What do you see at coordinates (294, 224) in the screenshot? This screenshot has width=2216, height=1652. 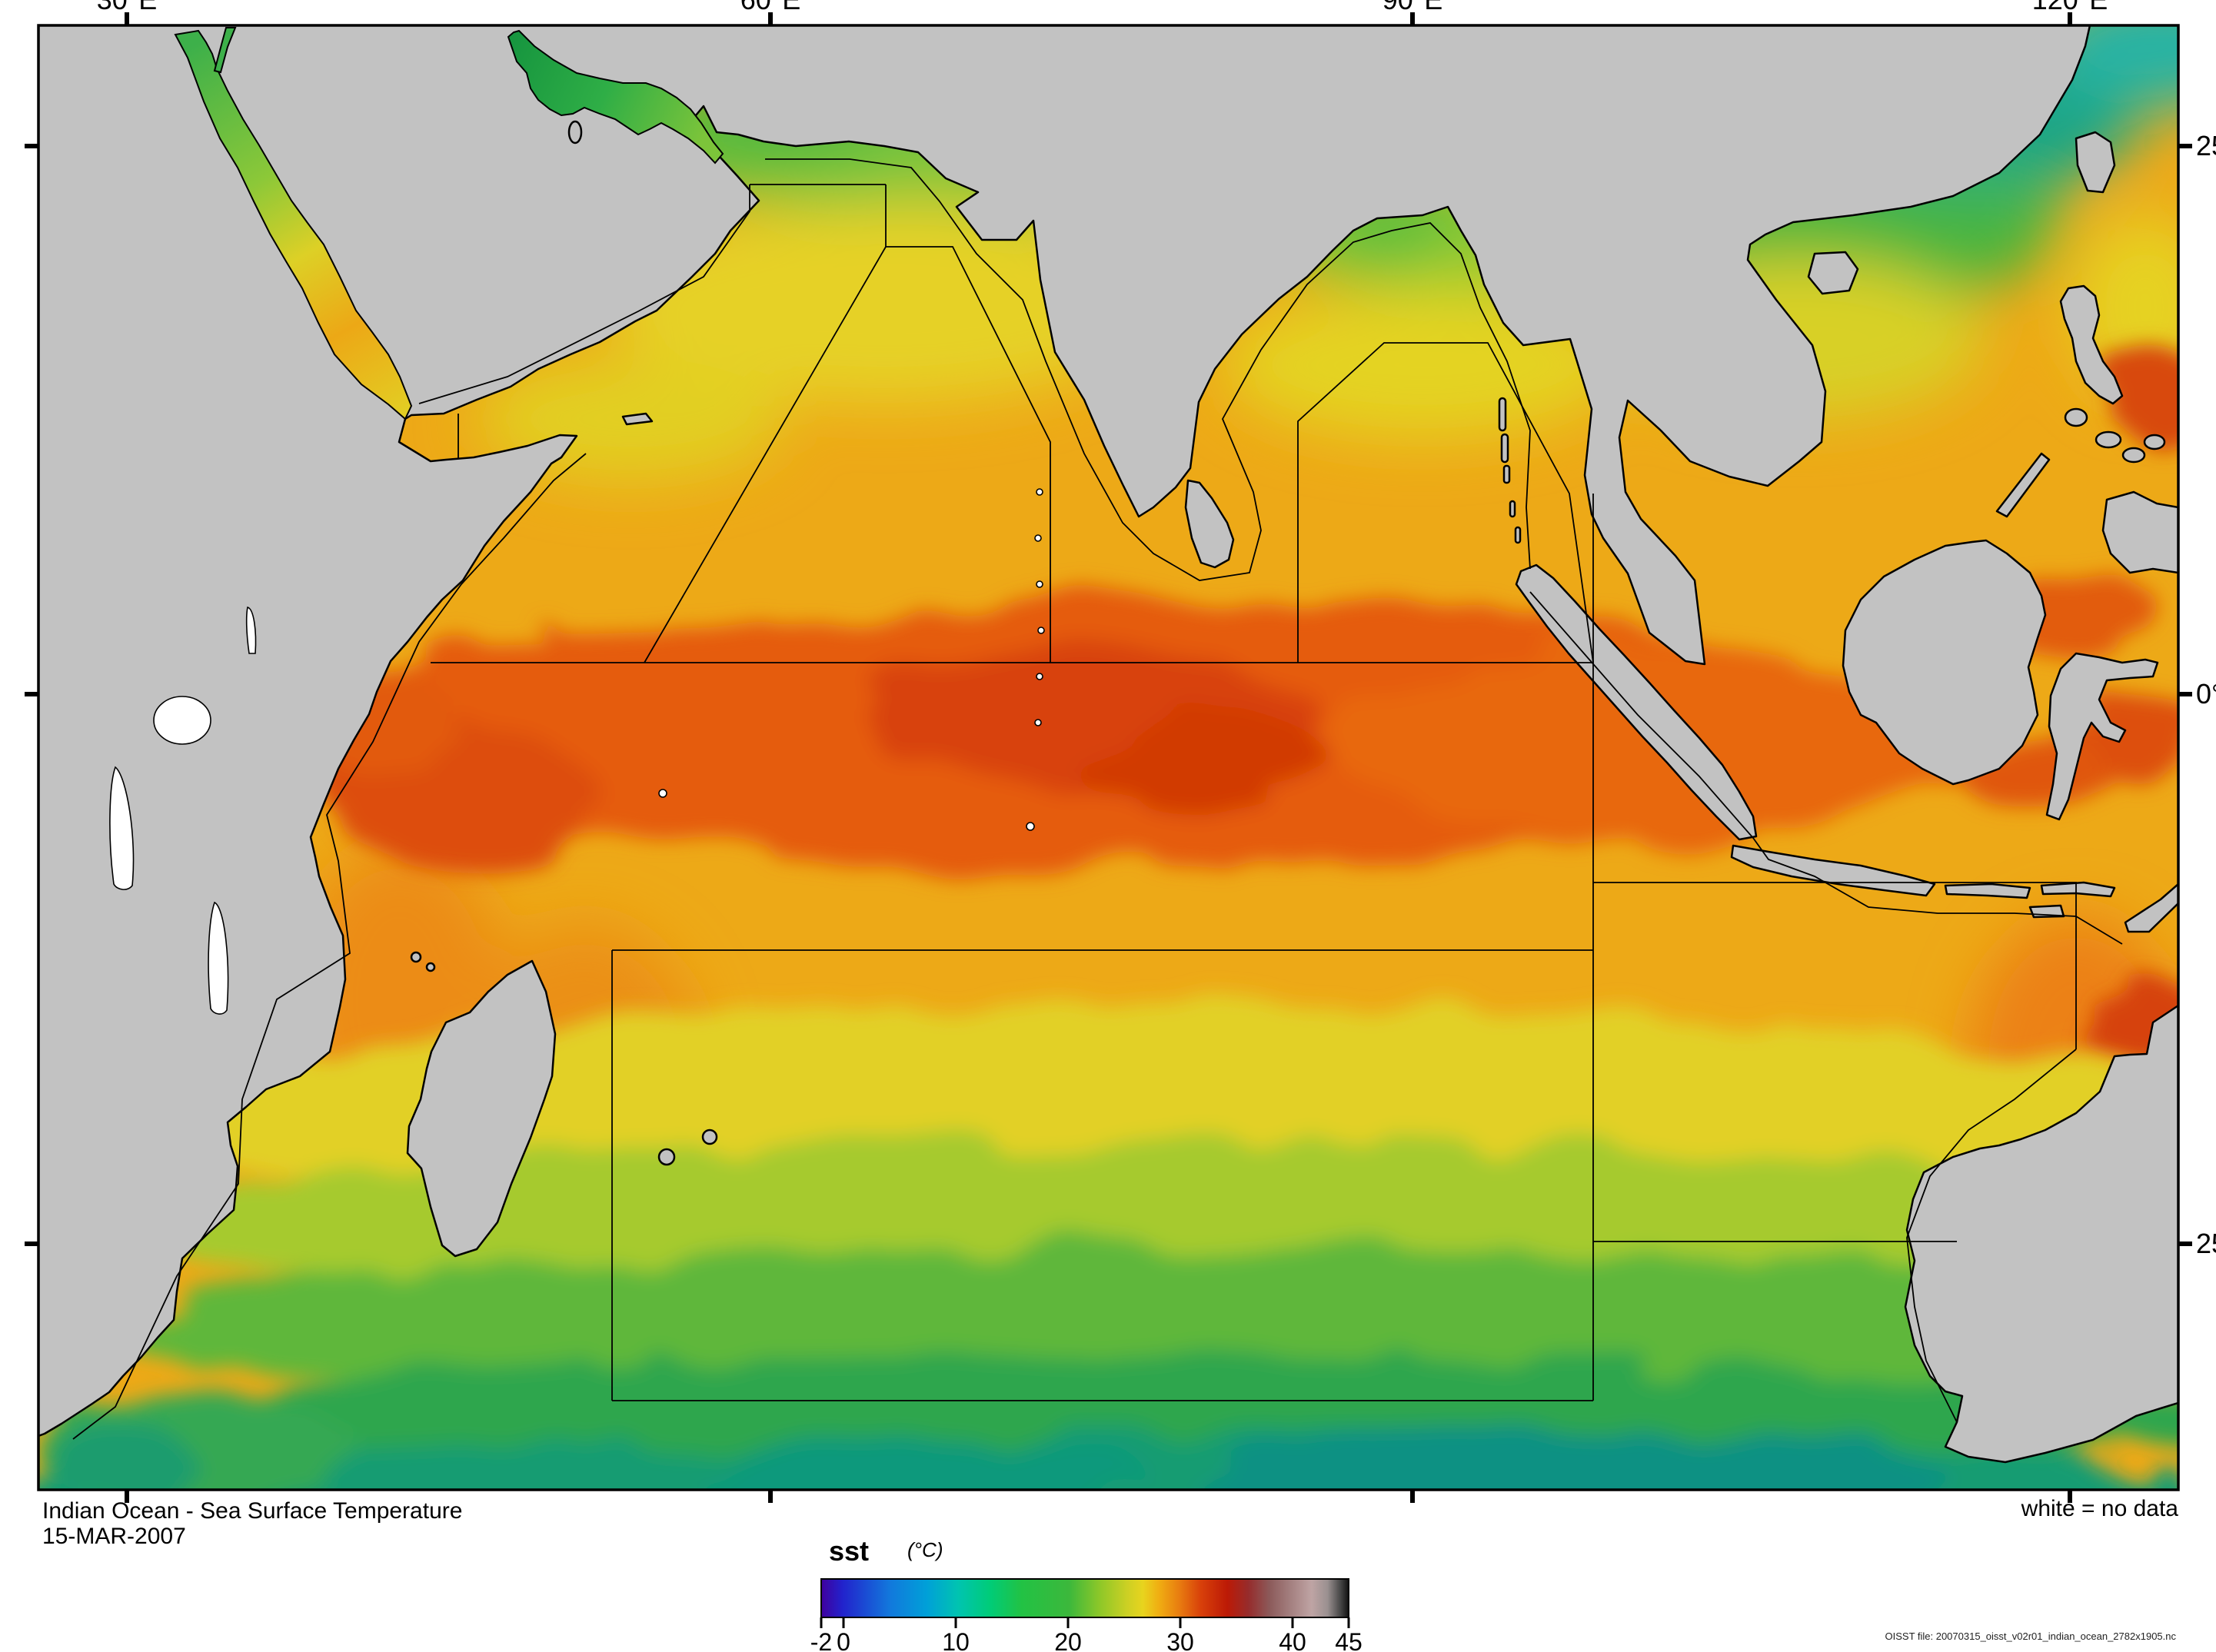 I see `sea-red-sea` at bounding box center [294, 224].